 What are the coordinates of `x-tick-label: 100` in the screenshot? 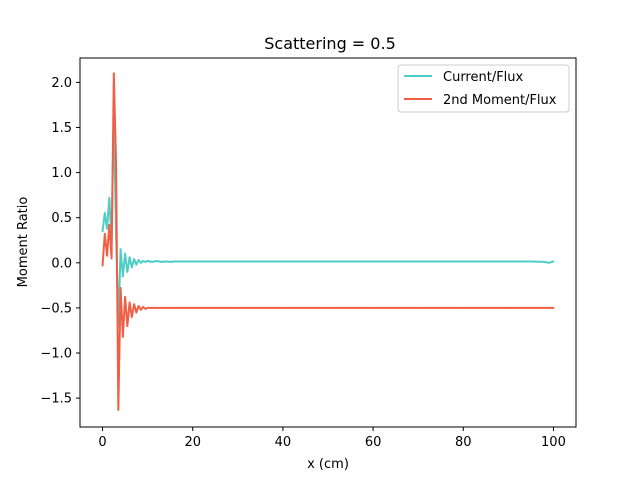 It's located at (553, 442).